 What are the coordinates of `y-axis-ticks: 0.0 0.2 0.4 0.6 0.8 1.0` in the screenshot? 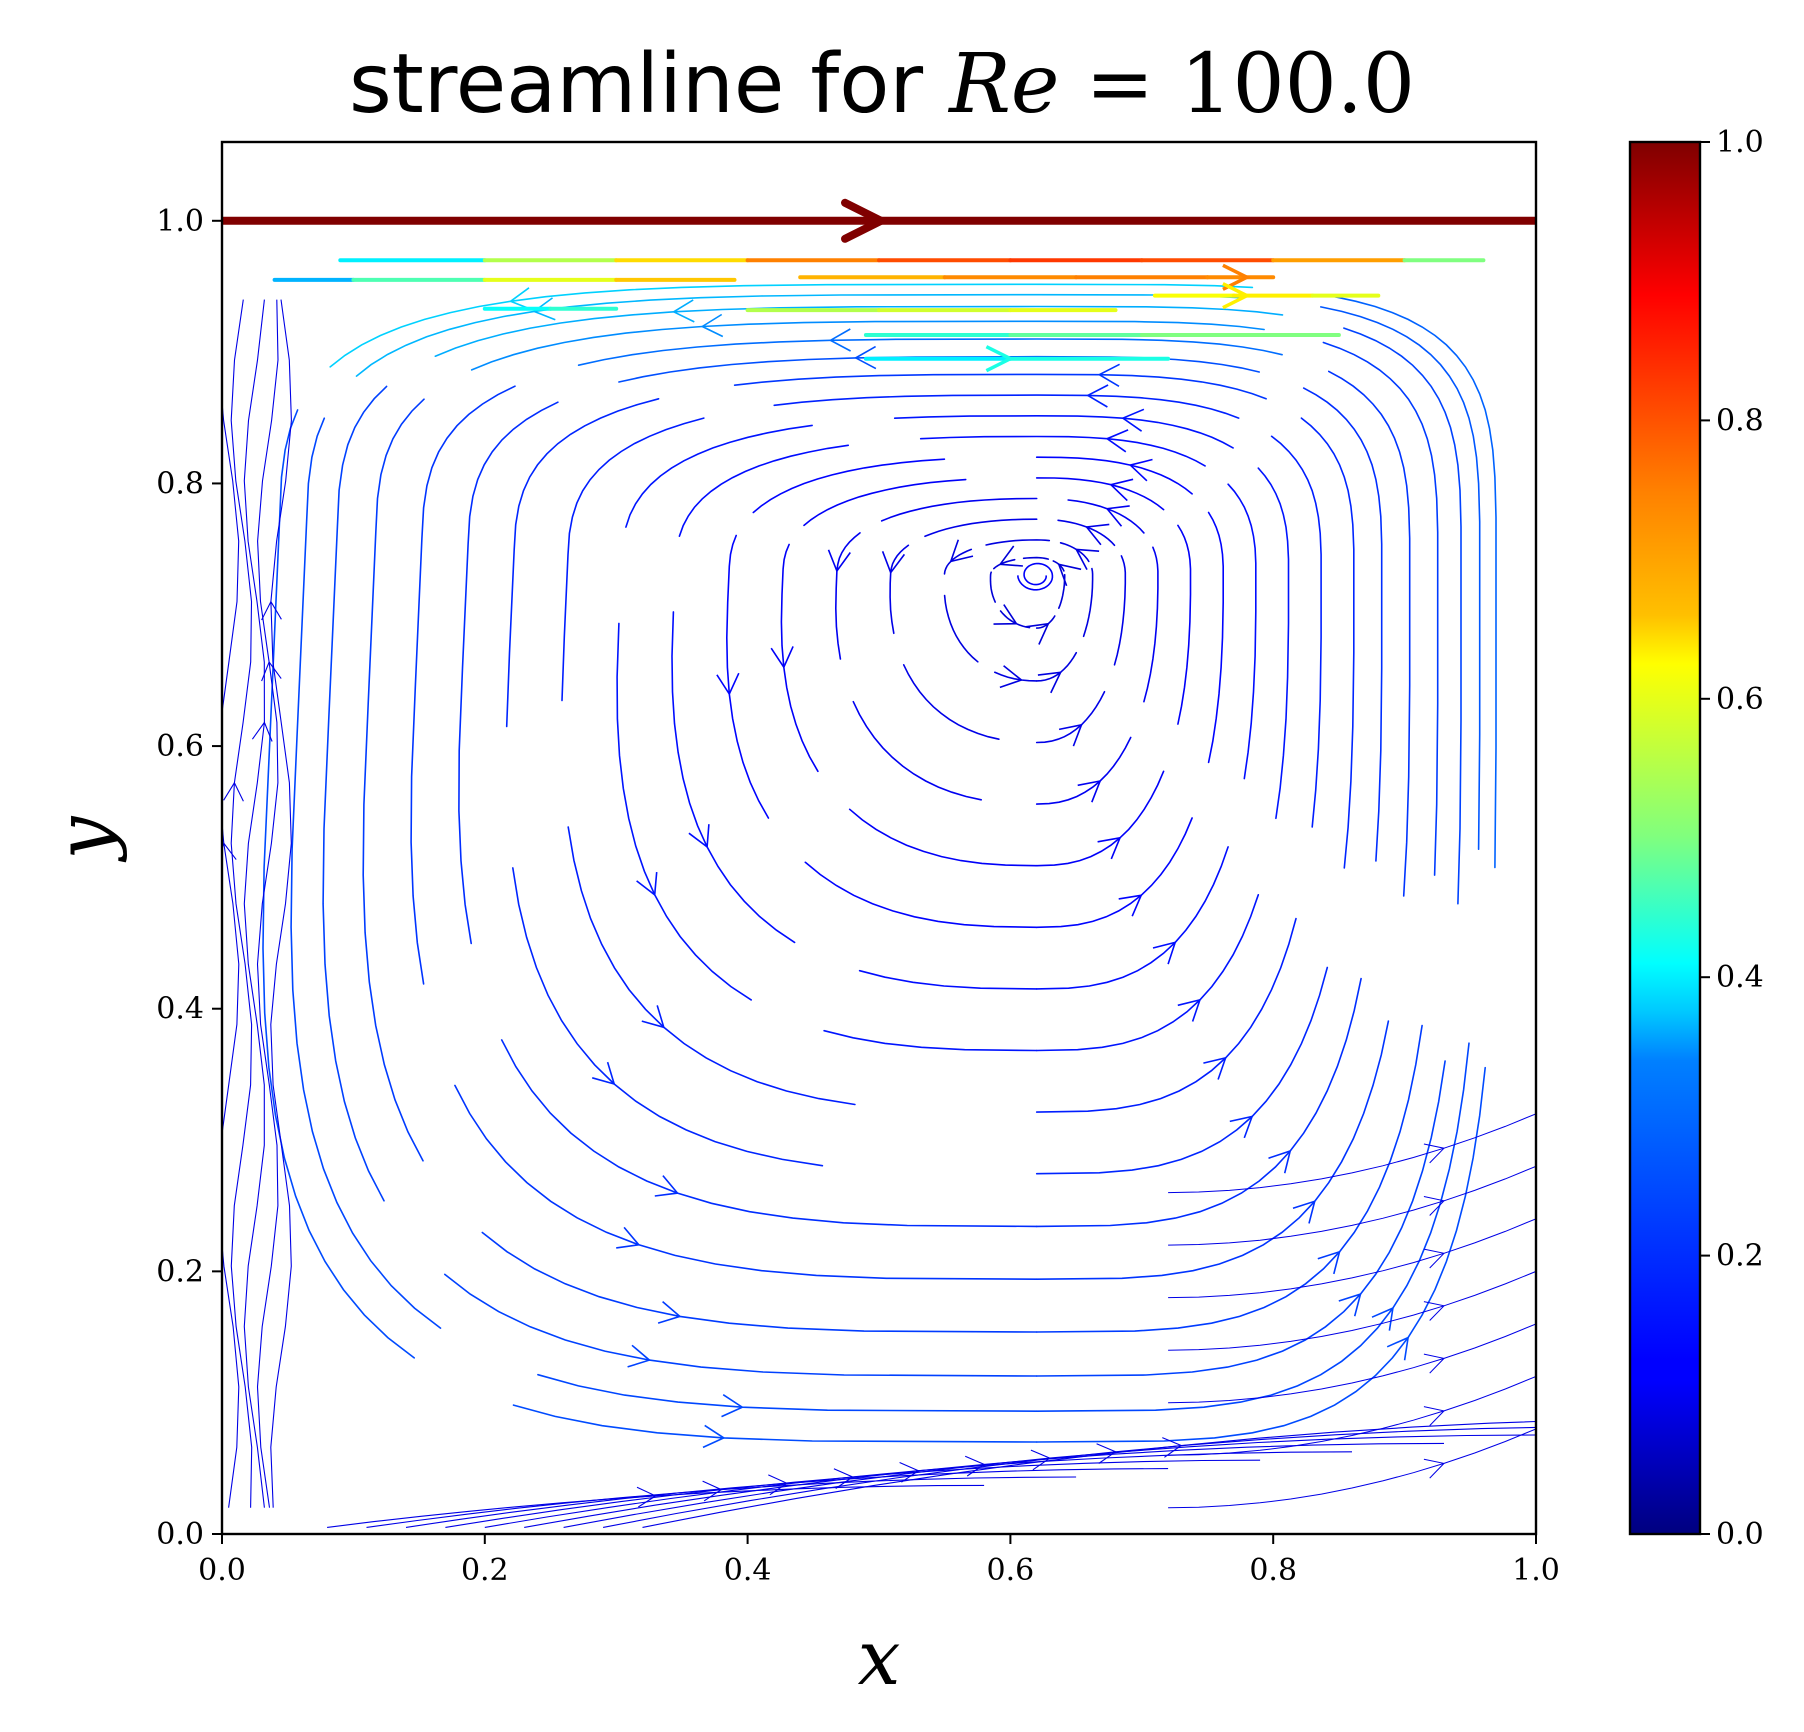 It's located at (189, 878).